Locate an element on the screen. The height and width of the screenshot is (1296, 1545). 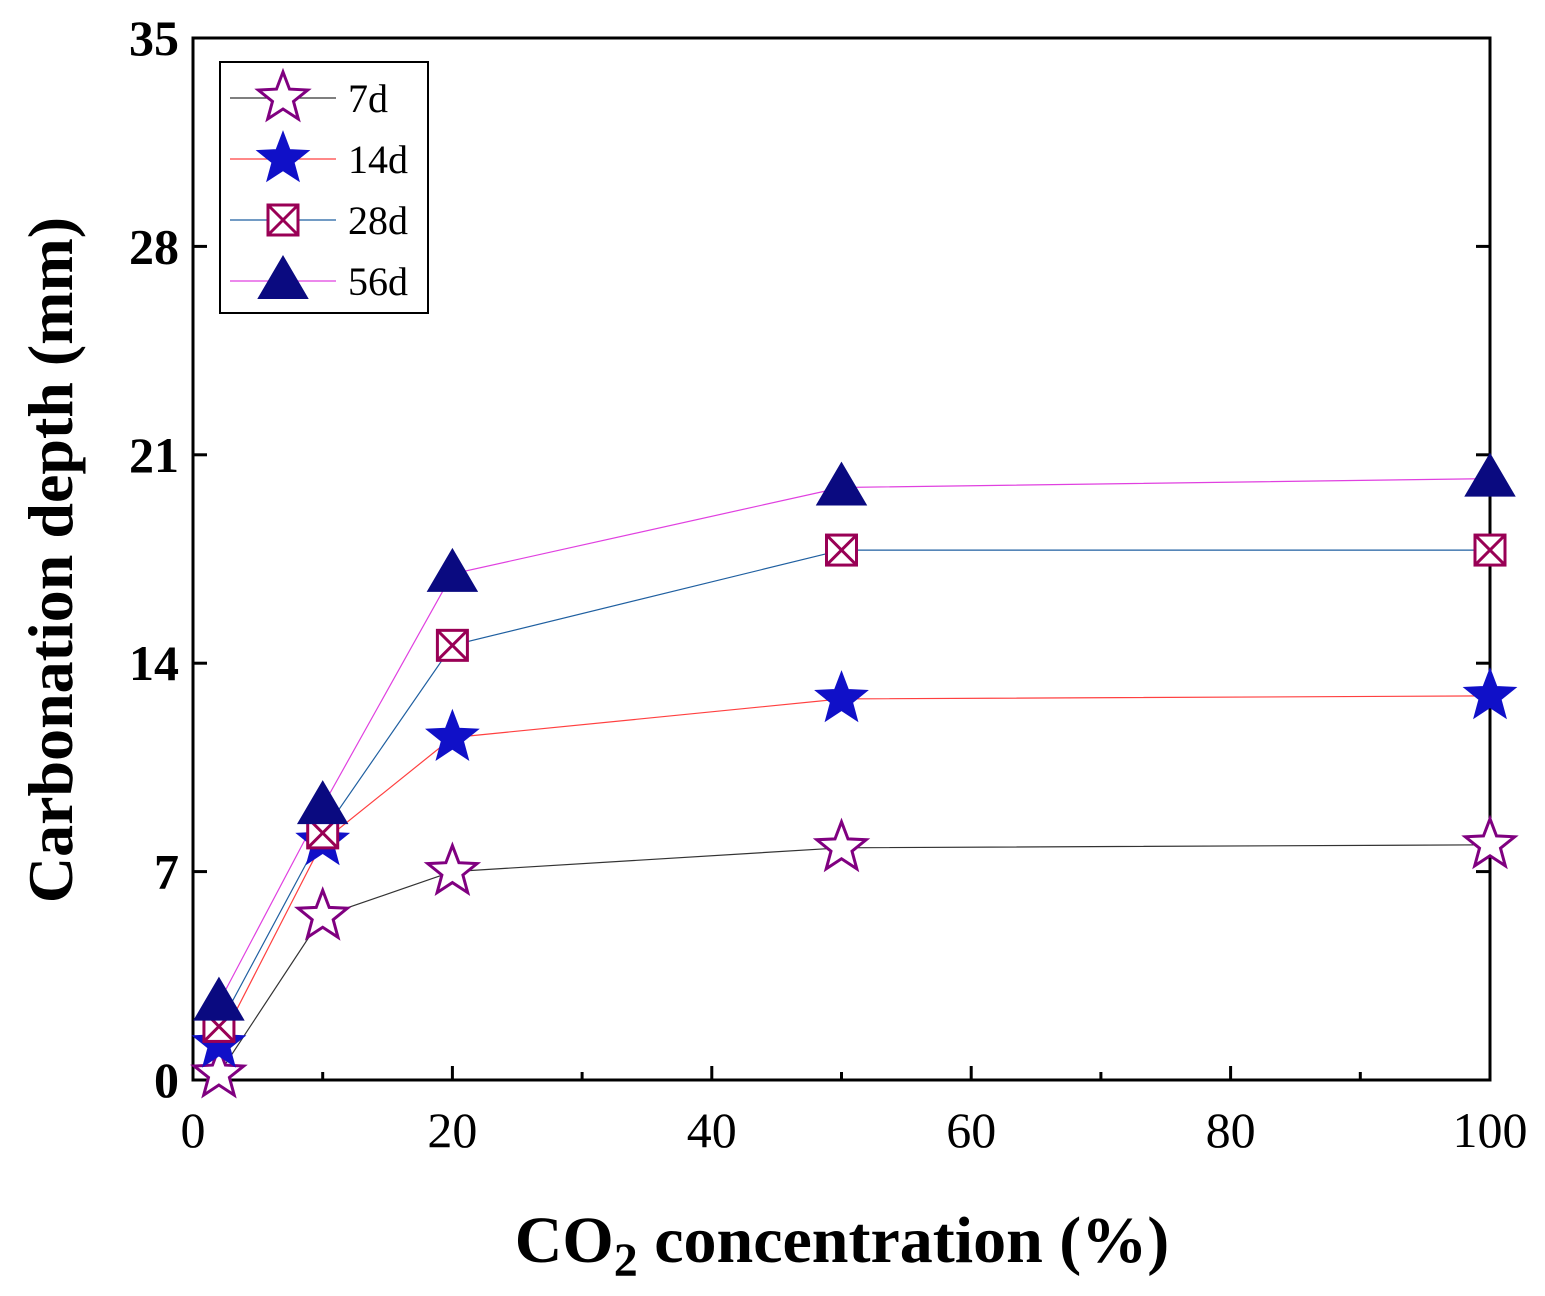
x-axis: 0 20 40 60 80 100 is located at coordinates (854, 1112).